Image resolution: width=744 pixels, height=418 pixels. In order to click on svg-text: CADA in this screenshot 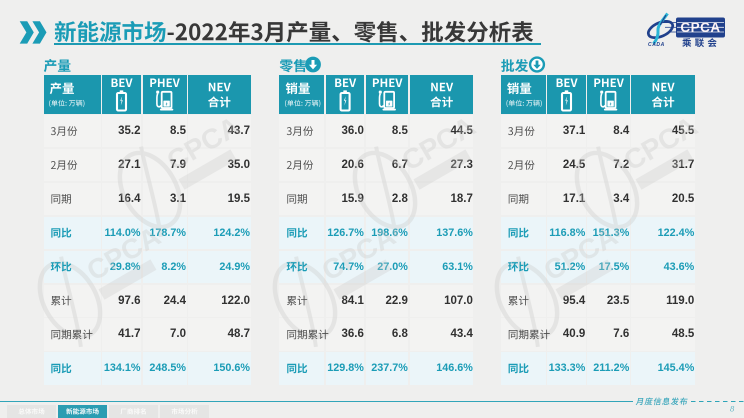, I will do `click(656, 45)`.